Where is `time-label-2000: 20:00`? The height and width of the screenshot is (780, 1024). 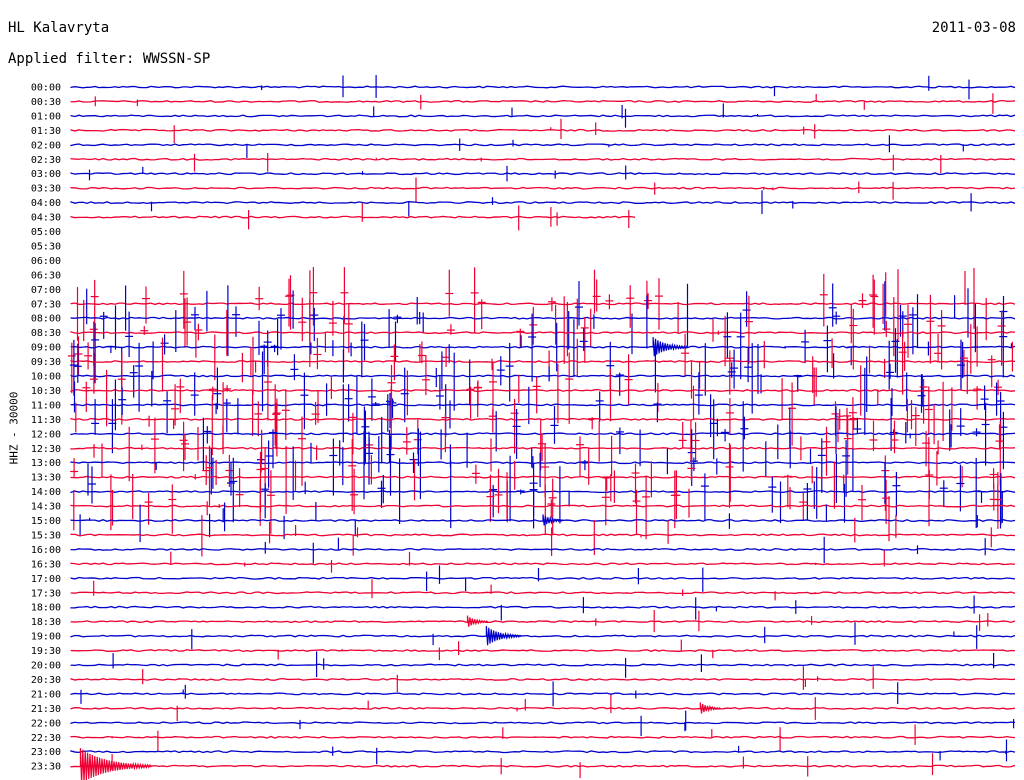
time-label-2000: 20:00 is located at coordinates (46, 666).